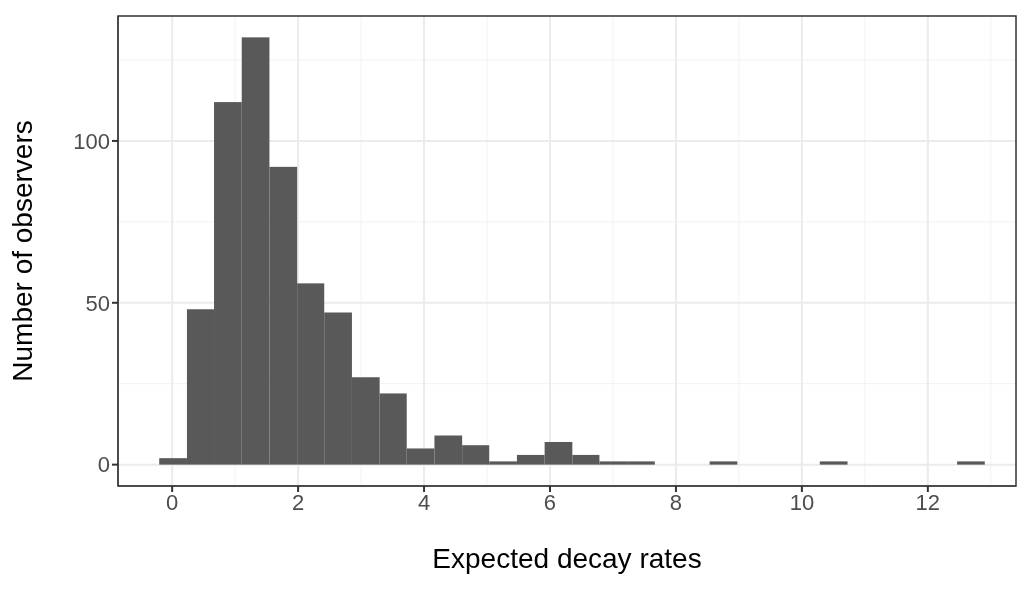 The image size is (1026, 590). I want to click on y-tick-label: 0, so click(103, 465).